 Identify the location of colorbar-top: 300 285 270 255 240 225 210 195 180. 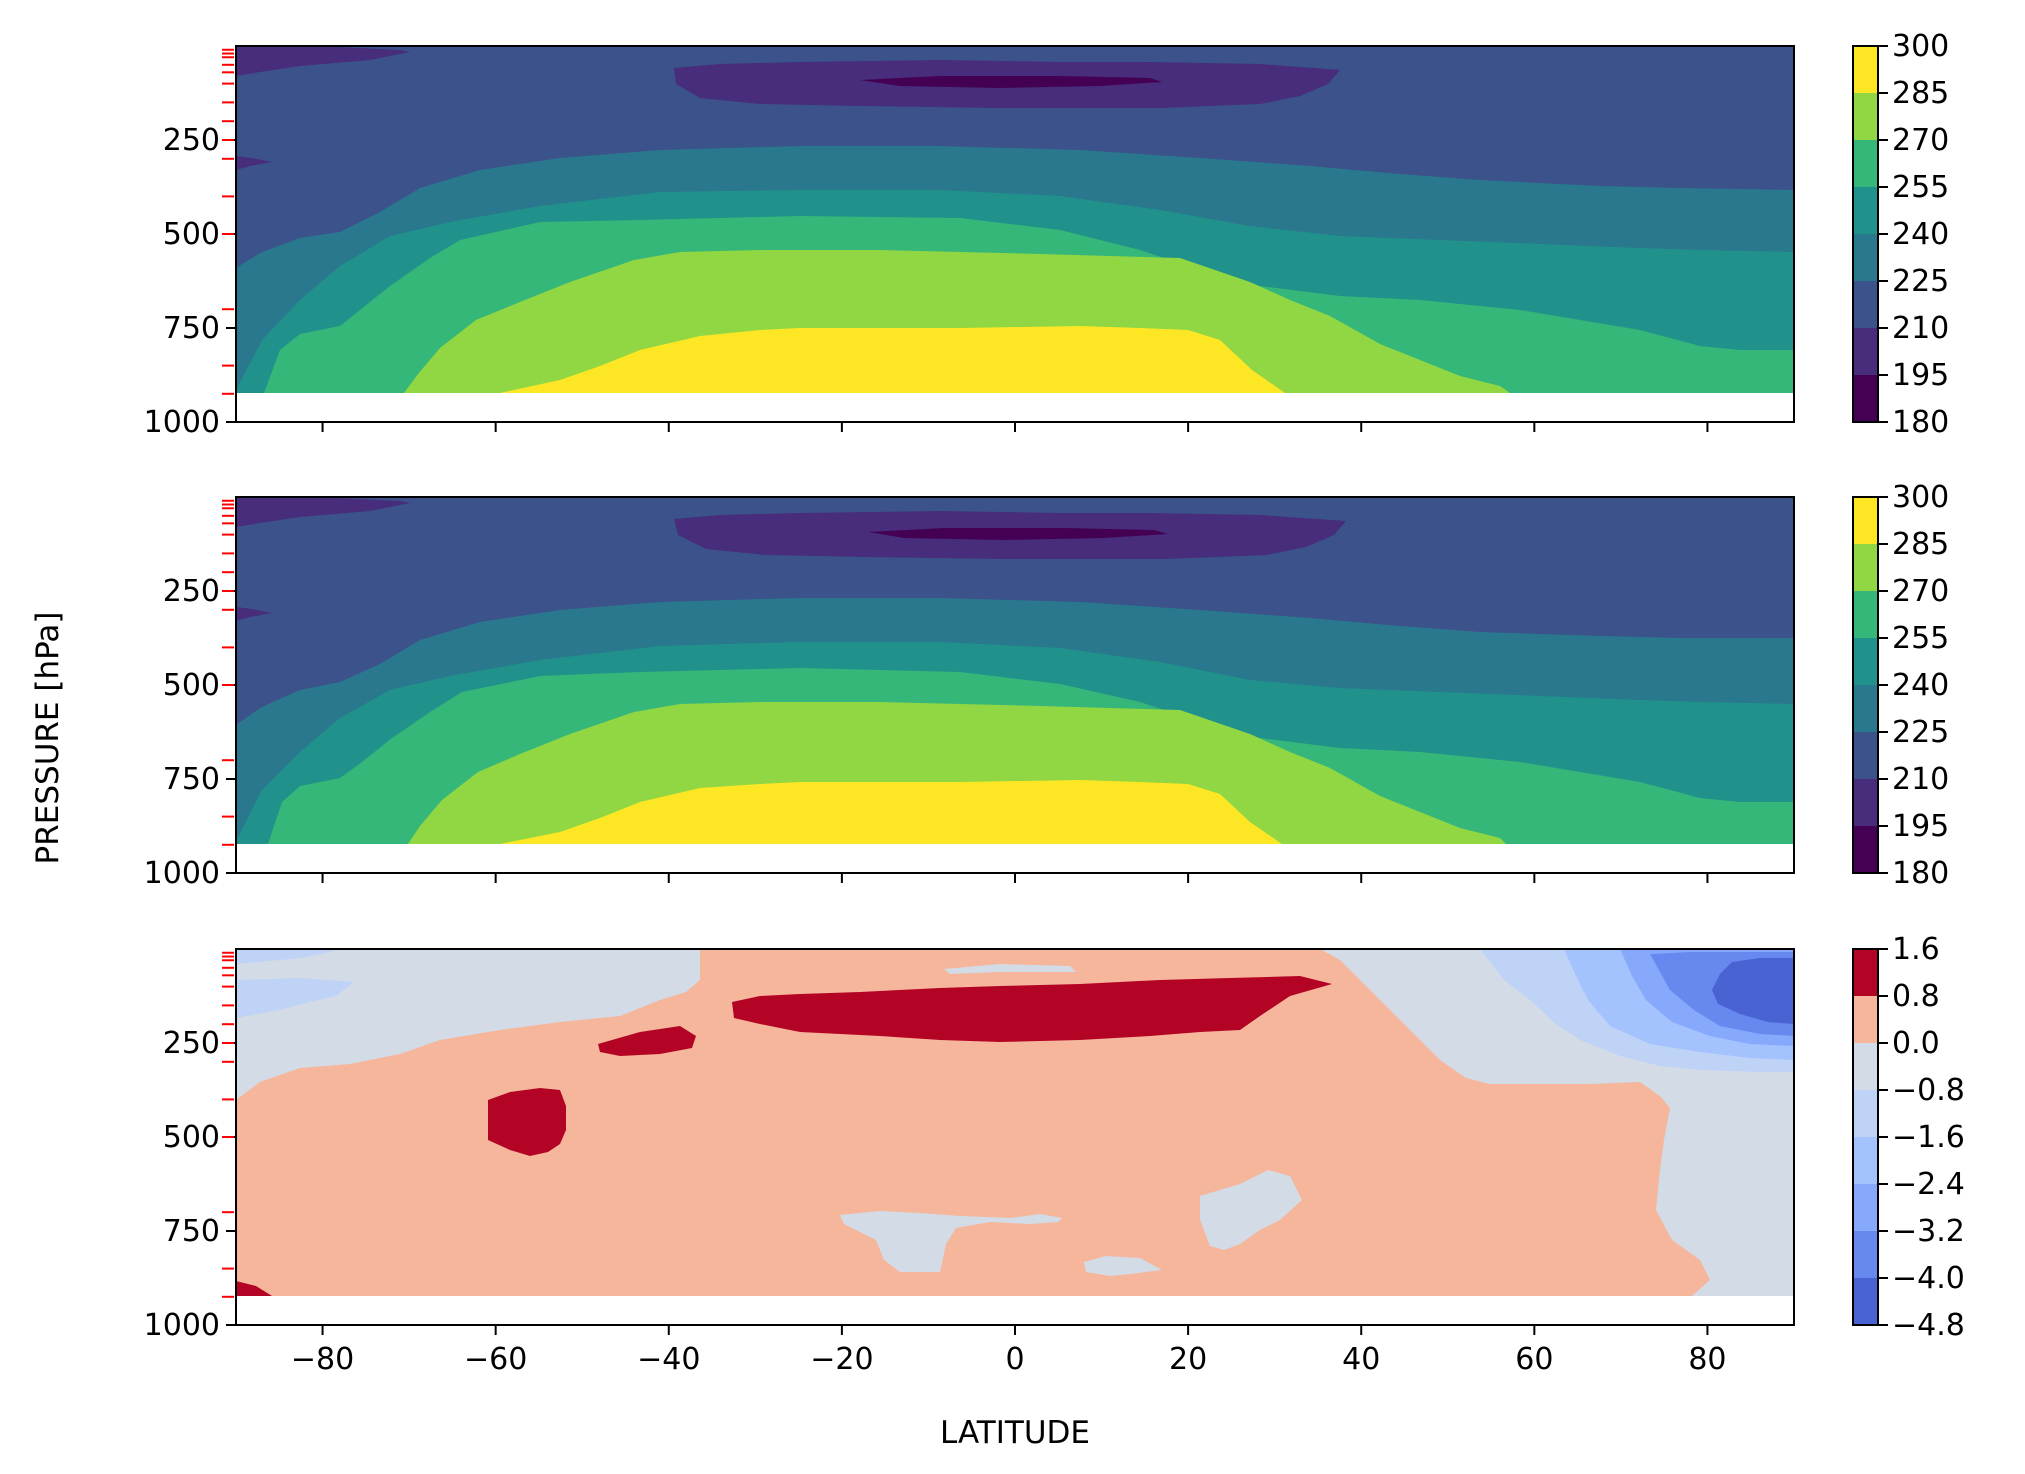
(1900, 234).